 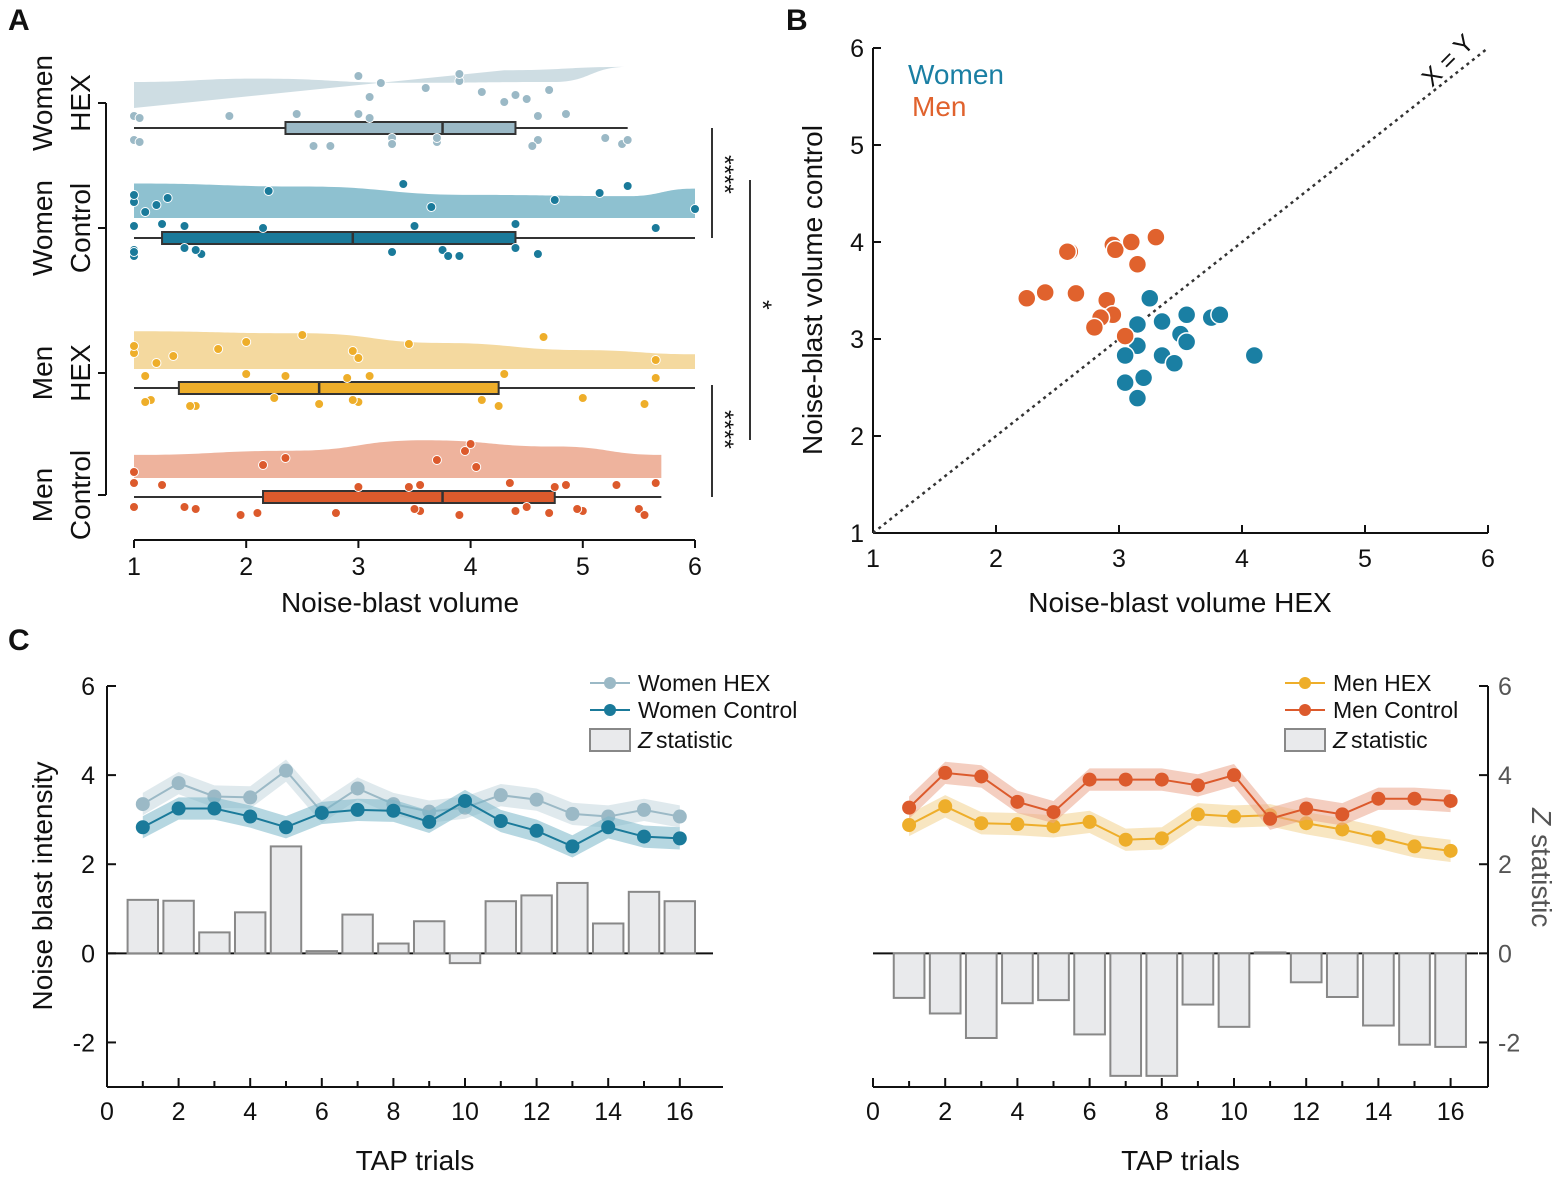 I want to click on box, so click(x=409, y=497).